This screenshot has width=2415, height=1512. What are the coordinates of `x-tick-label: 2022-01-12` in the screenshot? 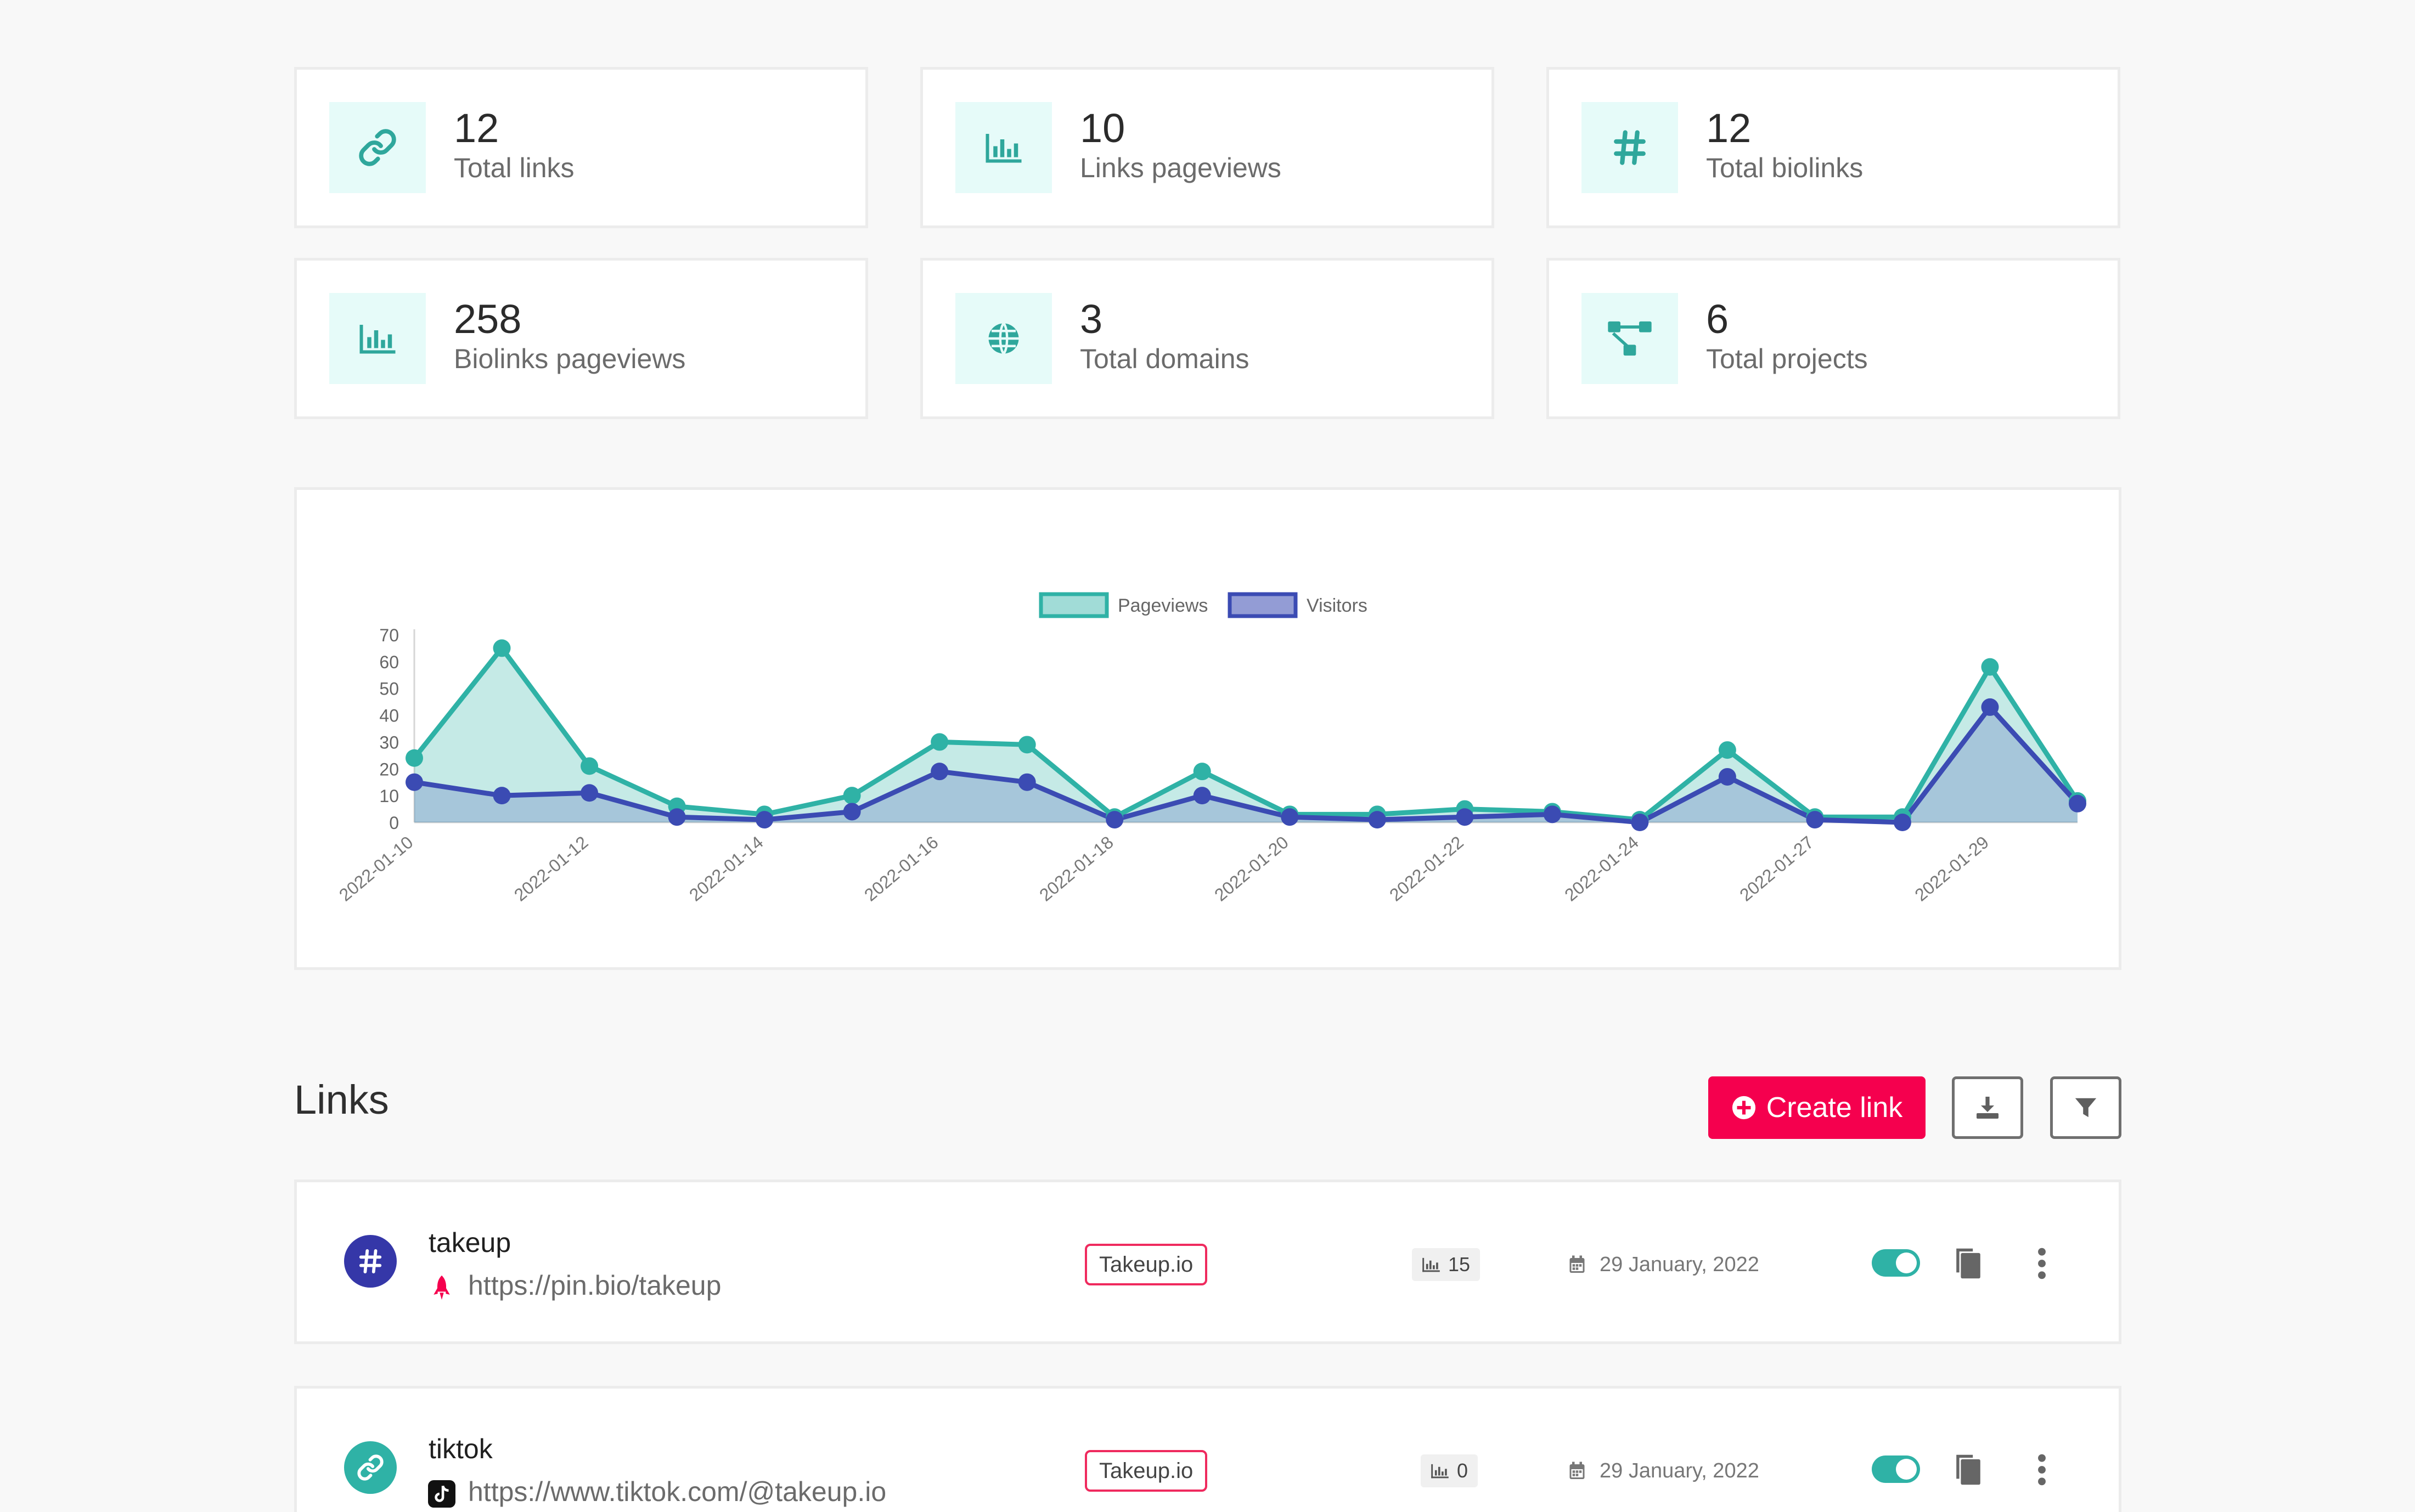 It's located at (551, 868).